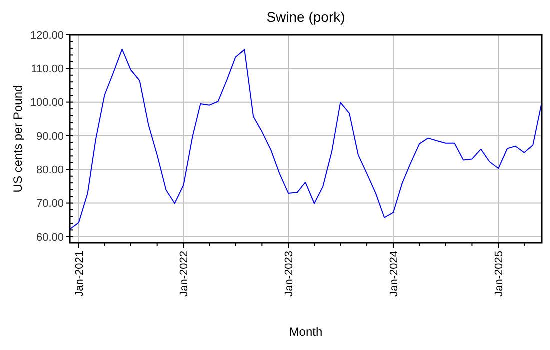  I want to click on y-tick-label: 100.00, so click(47, 103).